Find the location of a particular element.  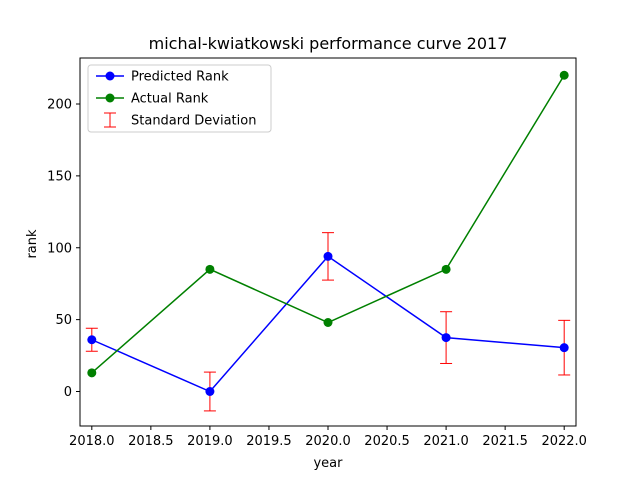

y-tick-label: 50 is located at coordinates (63, 320).